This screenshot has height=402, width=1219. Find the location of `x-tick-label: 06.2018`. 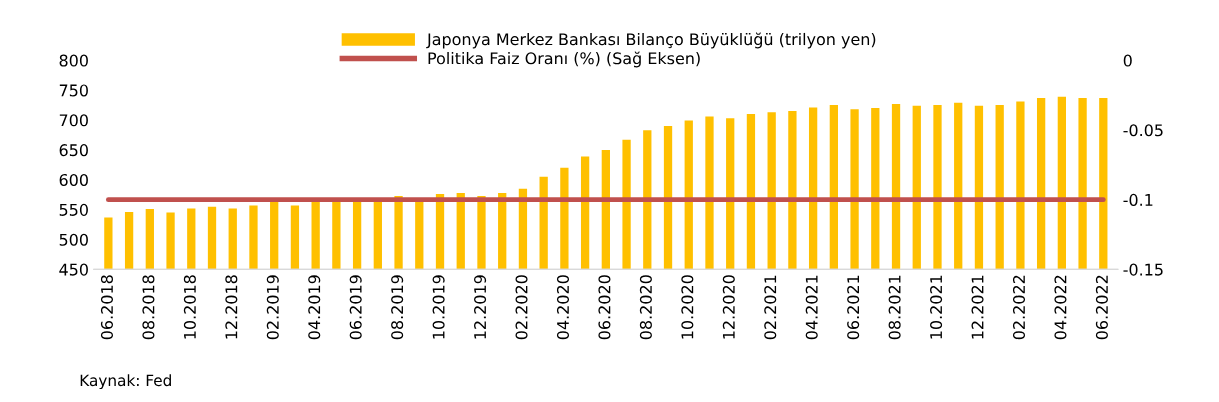

x-tick-label: 06.2018 is located at coordinates (107, 307).